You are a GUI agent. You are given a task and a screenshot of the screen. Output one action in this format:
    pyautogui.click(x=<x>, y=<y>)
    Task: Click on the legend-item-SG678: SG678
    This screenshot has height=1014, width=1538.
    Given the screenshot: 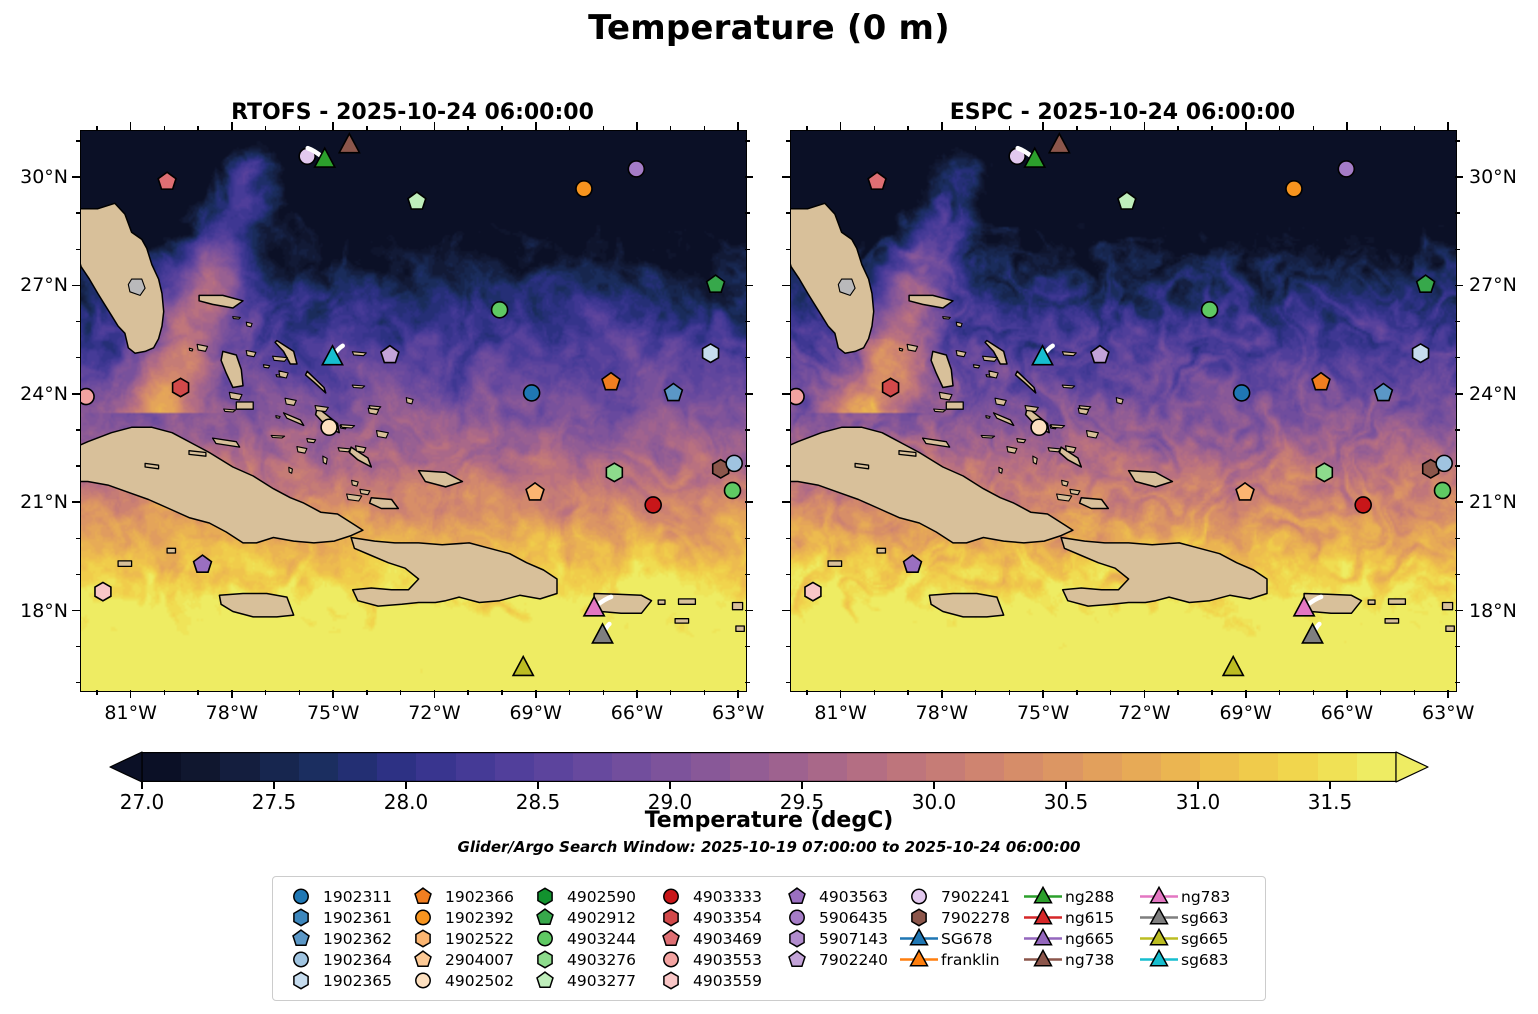 What is the action you would take?
    pyautogui.click(x=959, y=938)
    